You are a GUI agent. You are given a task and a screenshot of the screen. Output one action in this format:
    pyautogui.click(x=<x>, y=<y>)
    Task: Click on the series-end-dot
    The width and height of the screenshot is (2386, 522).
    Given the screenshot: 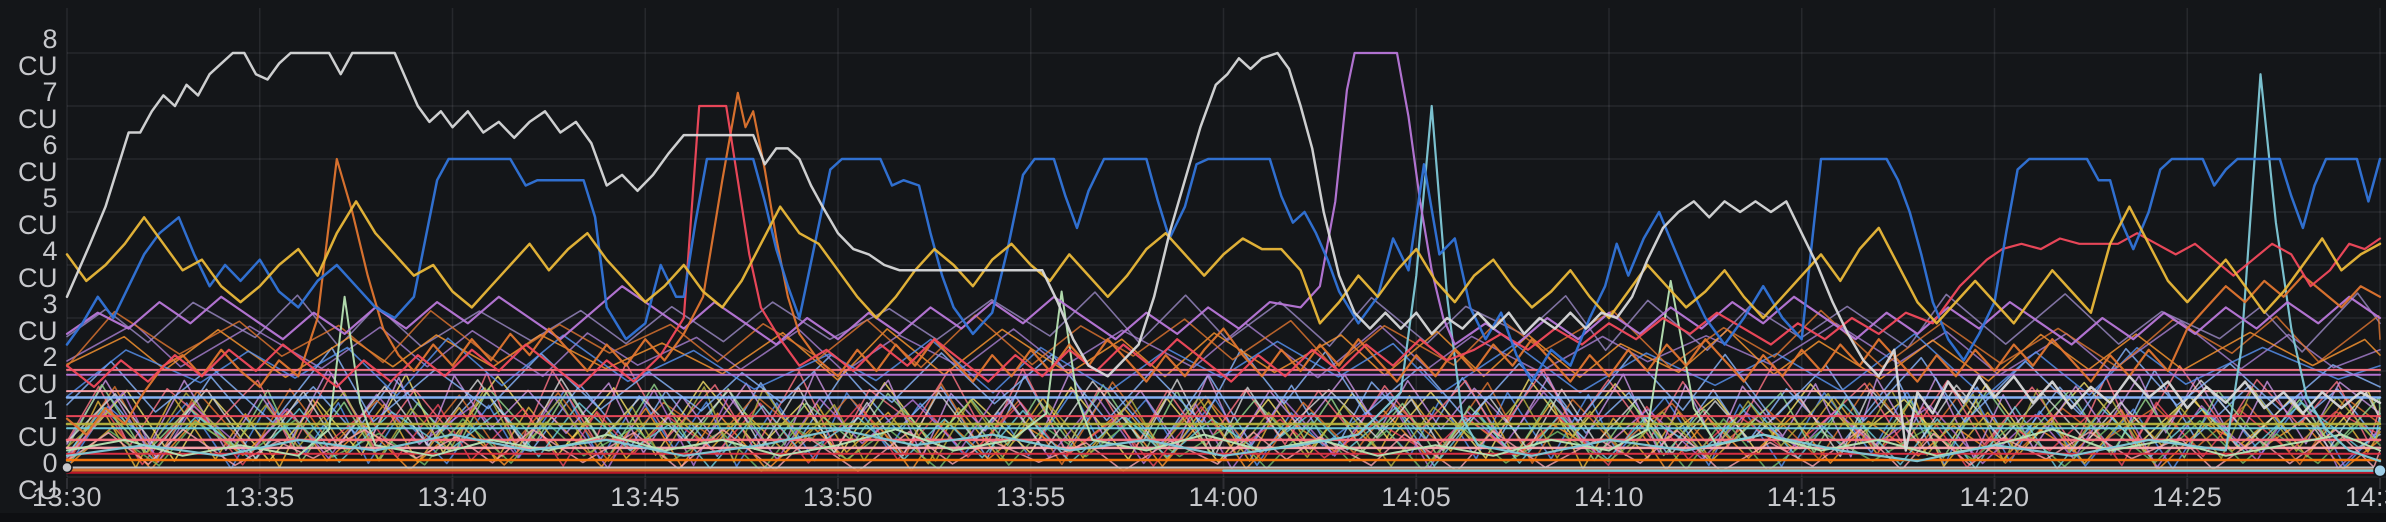 What is the action you would take?
    pyautogui.click(x=2379, y=470)
    